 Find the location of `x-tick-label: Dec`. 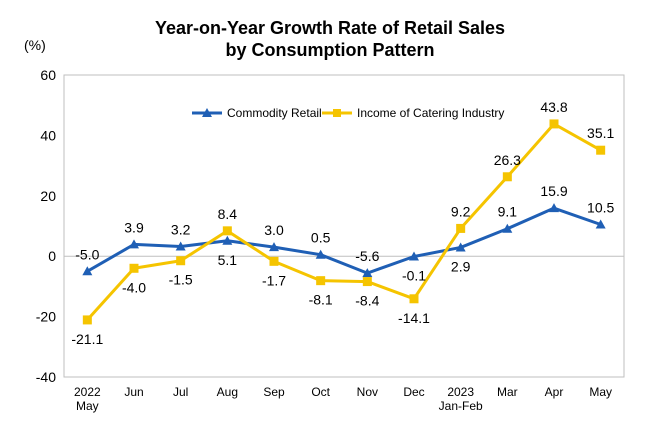

x-tick-label: Dec is located at coordinates (413, 392).